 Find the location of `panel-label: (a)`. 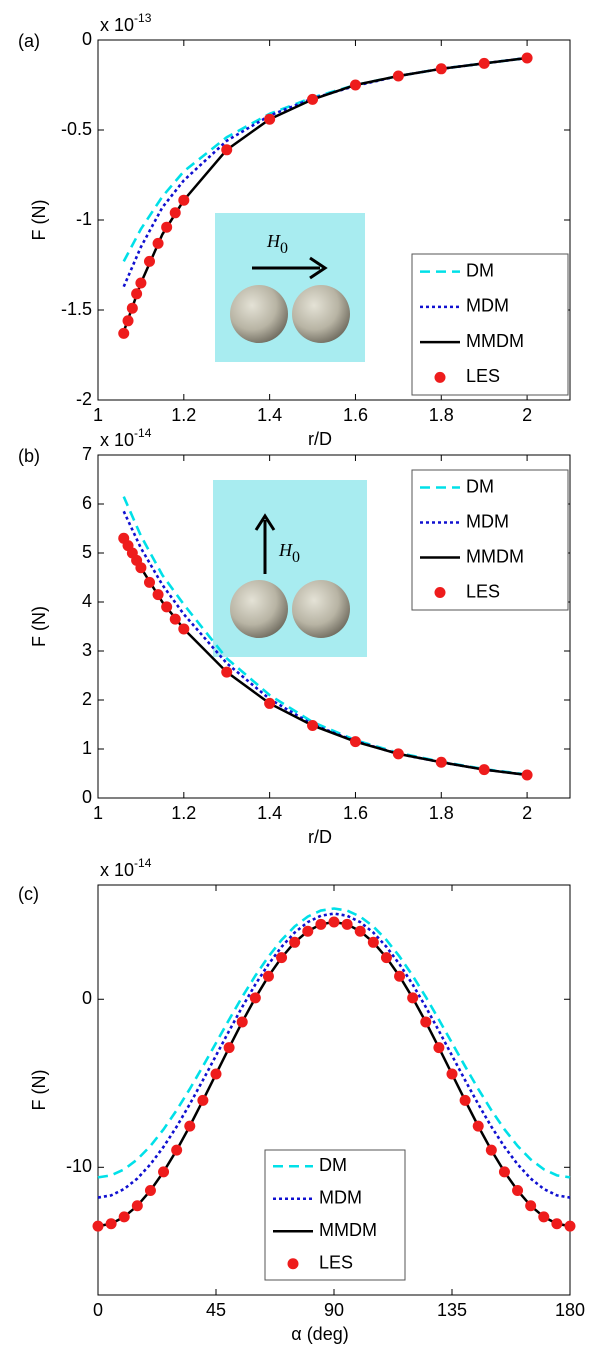

panel-label: (a) is located at coordinates (29, 41).